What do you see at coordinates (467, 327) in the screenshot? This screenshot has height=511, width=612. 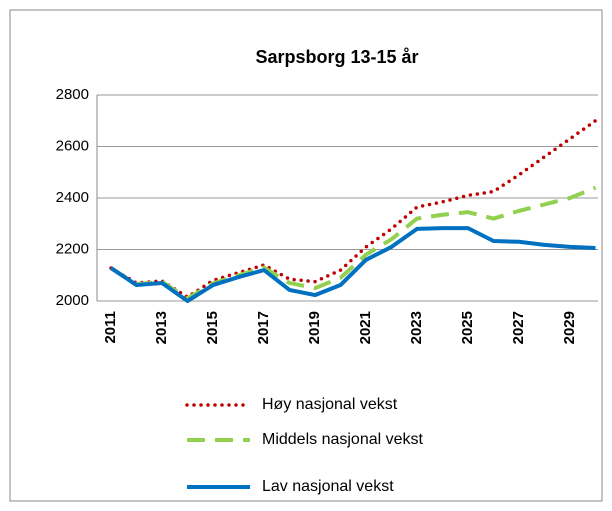 I see `x-tick-label: 2025` at bounding box center [467, 327].